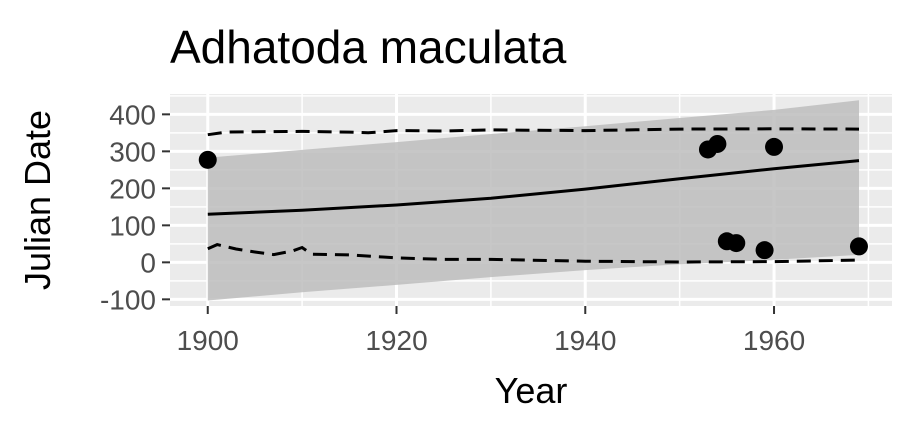 The image size is (915, 436). I want to click on chart-title: Adhatoda maculata, so click(368, 47).